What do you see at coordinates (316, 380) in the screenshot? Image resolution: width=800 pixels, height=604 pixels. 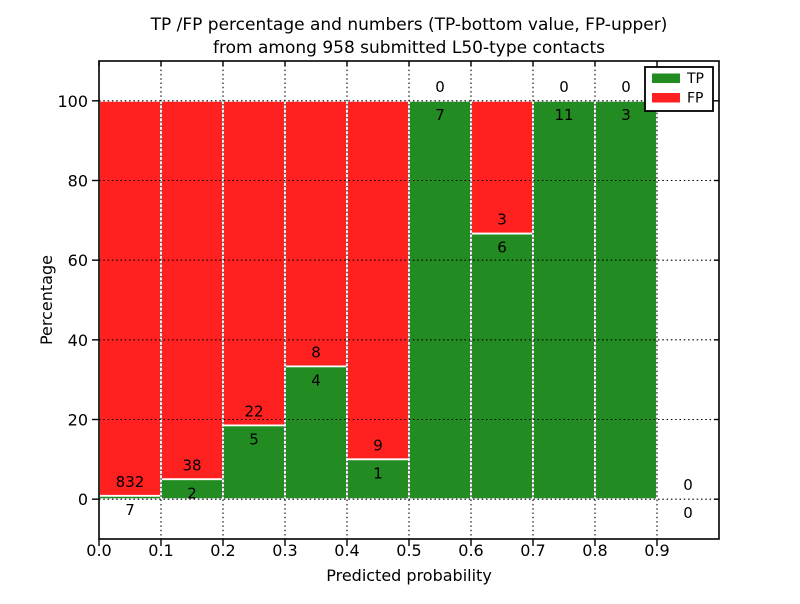 I see `tp-count-label: 4` at bounding box center [316, 380].